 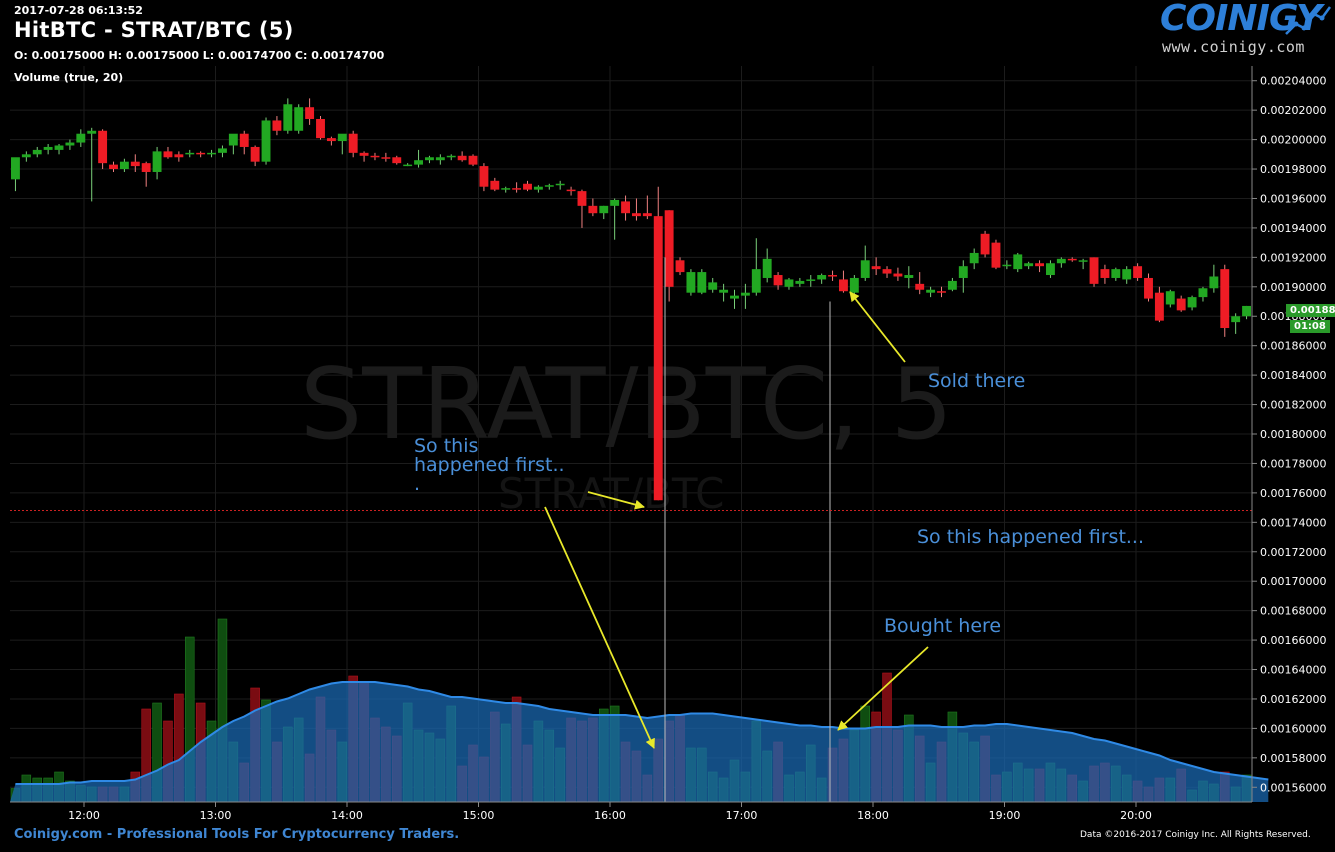 What do you see at coordinates (616, 500) in the screenshot?
I see `annotation-arrow` at bounding box center [616, 500].